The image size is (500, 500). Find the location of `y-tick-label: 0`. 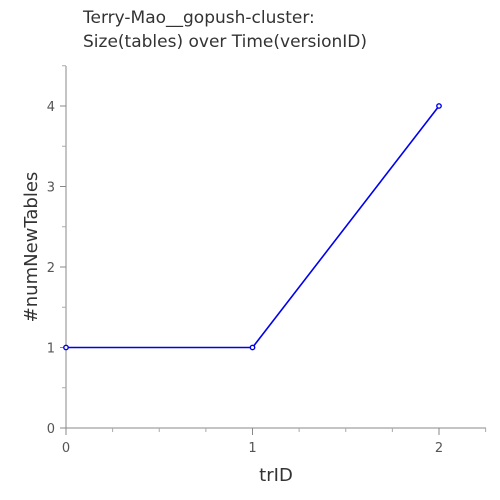

y-tick-label: 0 is located at coordinates (51, 429).